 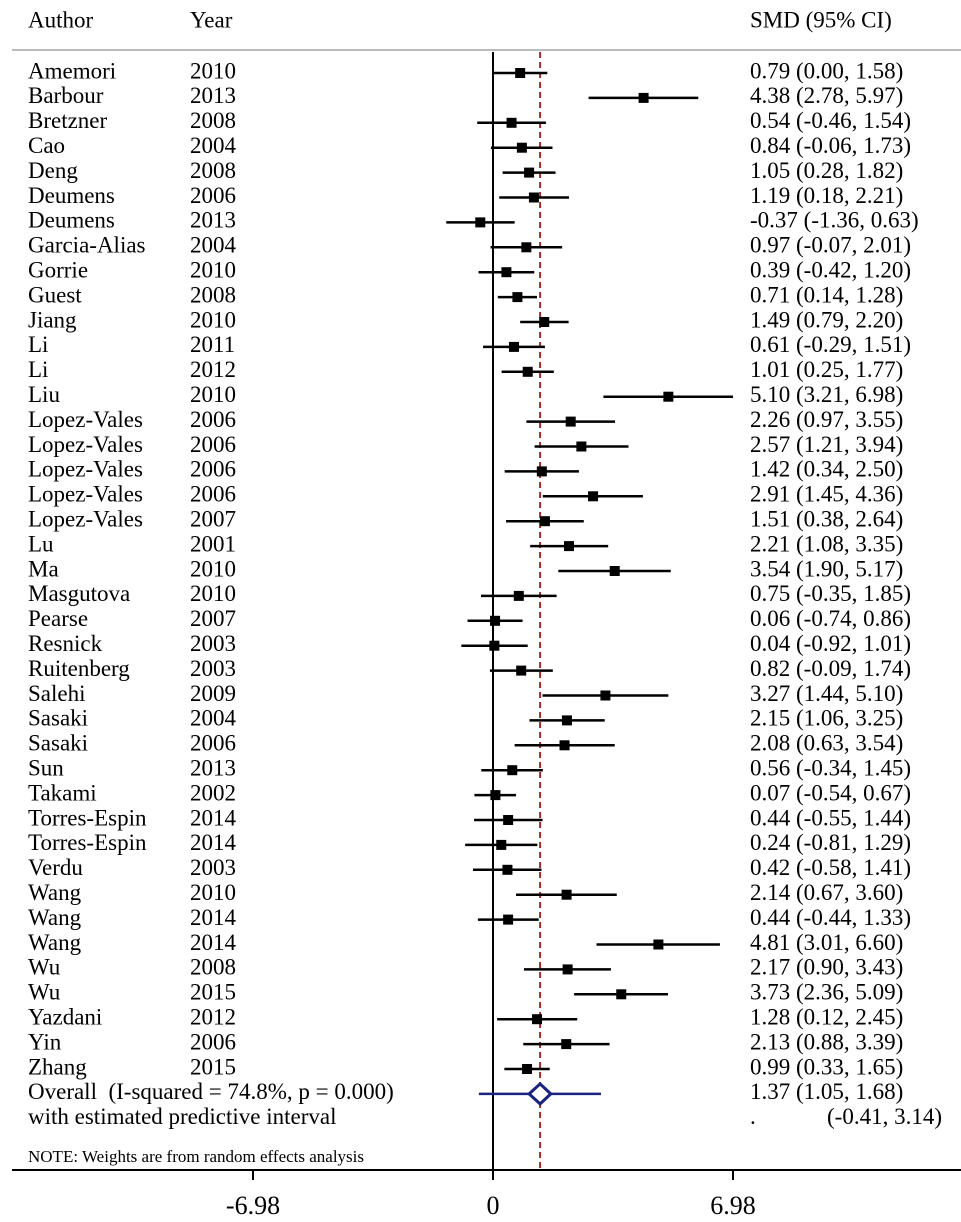 I want to click on year: 2011, so click(x=212, y=344).